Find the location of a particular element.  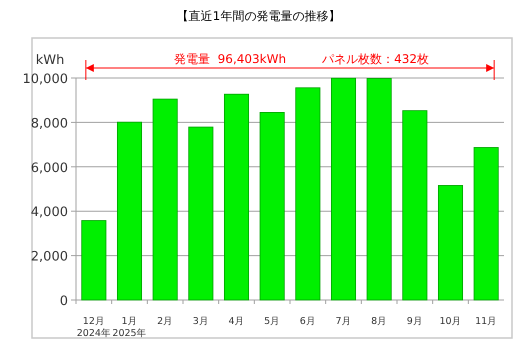

x-tick-label: 9月 is located at coordinates (414, 321).